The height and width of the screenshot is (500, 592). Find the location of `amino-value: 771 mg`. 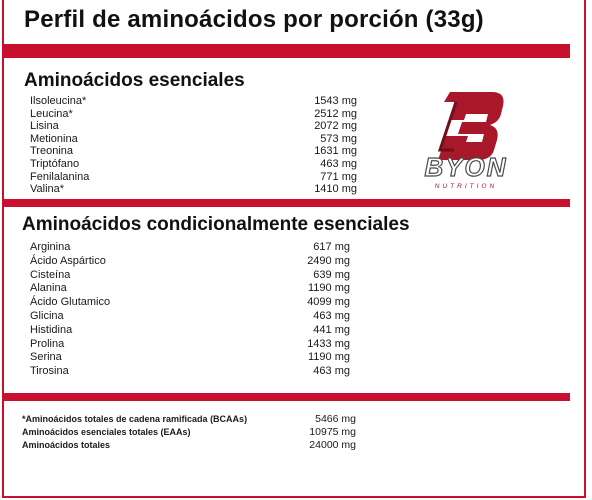

amino-value: 771 mg is located at coordinates (338, 176).